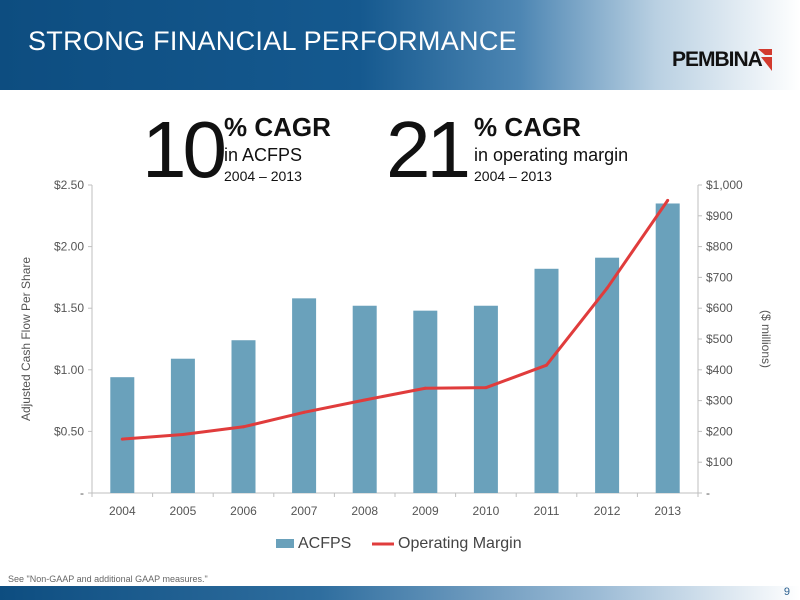  Describe the element at coordinates (304, 395) in the screenshot. I see `bar-acfps-2007` at that location.